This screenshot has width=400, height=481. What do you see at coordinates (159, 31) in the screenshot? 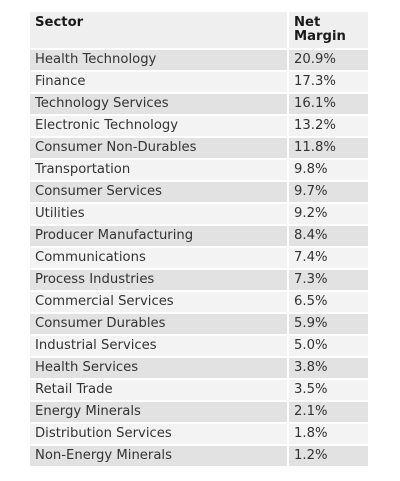
I see `header-sector: Sector` at bounding box center [159, 31].